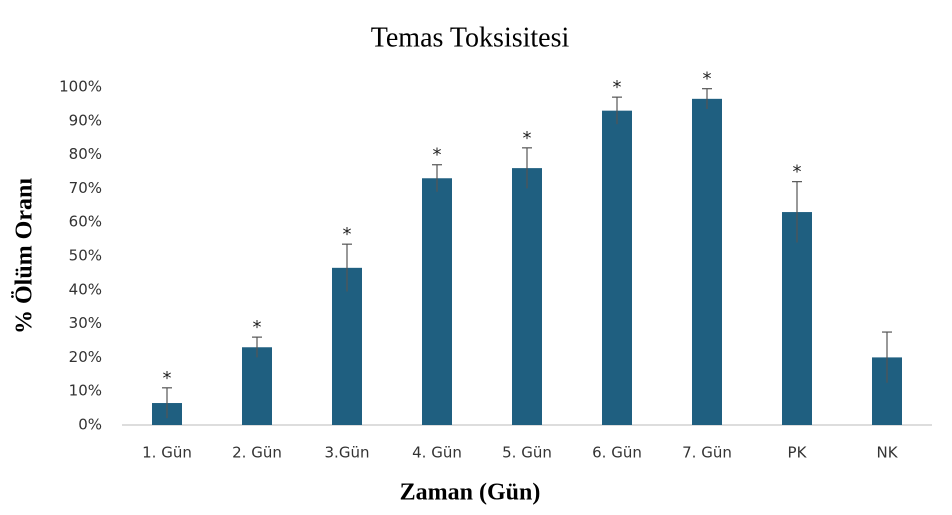 This screenshot has height=515, width=952. What do you see at coordinates (85, 154) in the screenshot?
I see `y-tick-label: 80%` at bounding box center [85, 154].